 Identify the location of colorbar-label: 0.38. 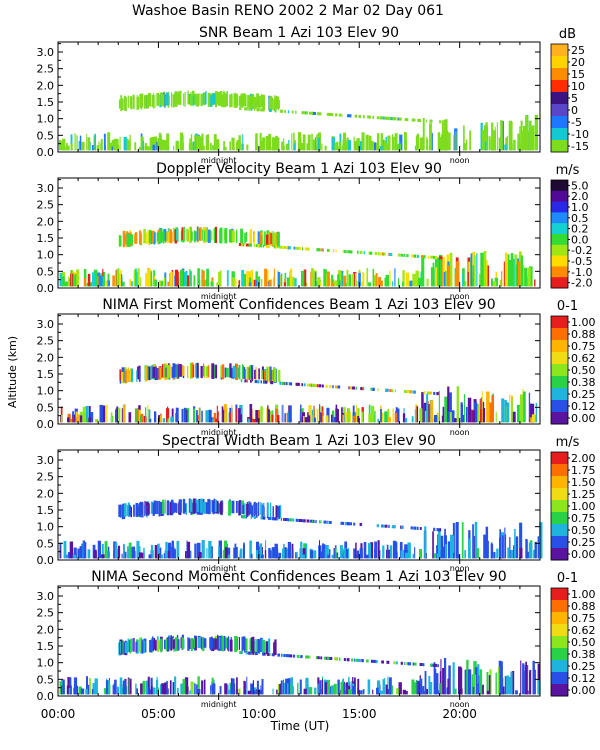
(583, 382).